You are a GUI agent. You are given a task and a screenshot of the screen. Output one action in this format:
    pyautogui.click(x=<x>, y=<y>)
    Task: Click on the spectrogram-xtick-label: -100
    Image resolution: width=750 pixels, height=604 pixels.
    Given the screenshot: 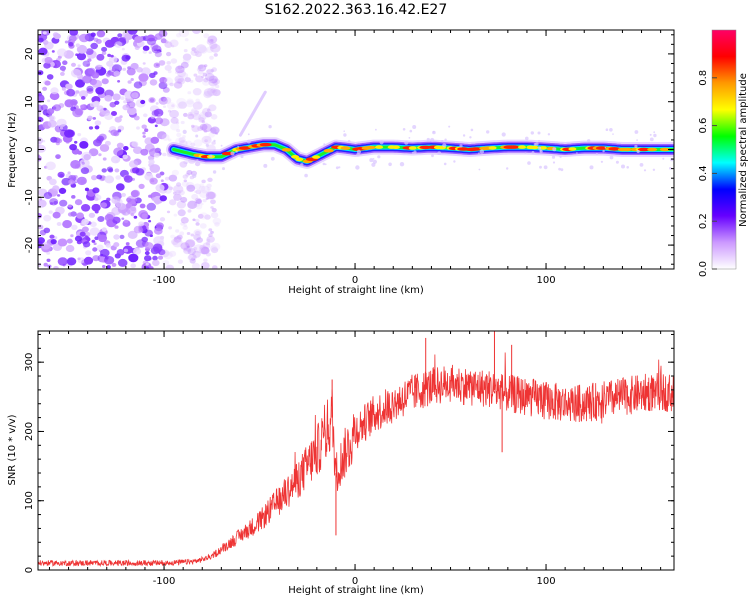 What is the action you would take?
    pyautogui.click(x=164, y=280)
    